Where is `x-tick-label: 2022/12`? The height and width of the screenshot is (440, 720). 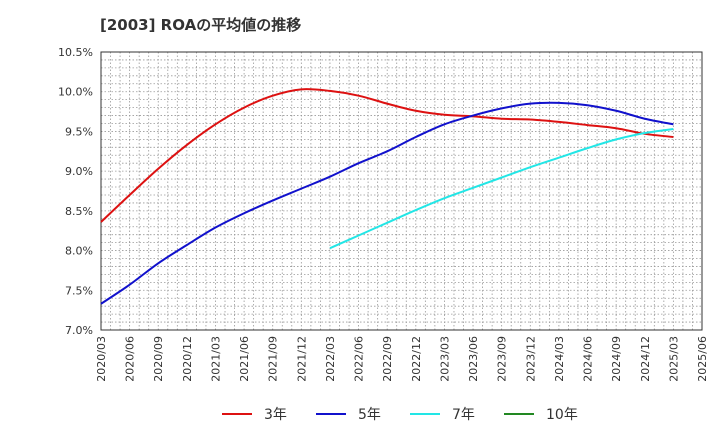 x-tick-label: 2022/12 is located at coordinates (416, 359).